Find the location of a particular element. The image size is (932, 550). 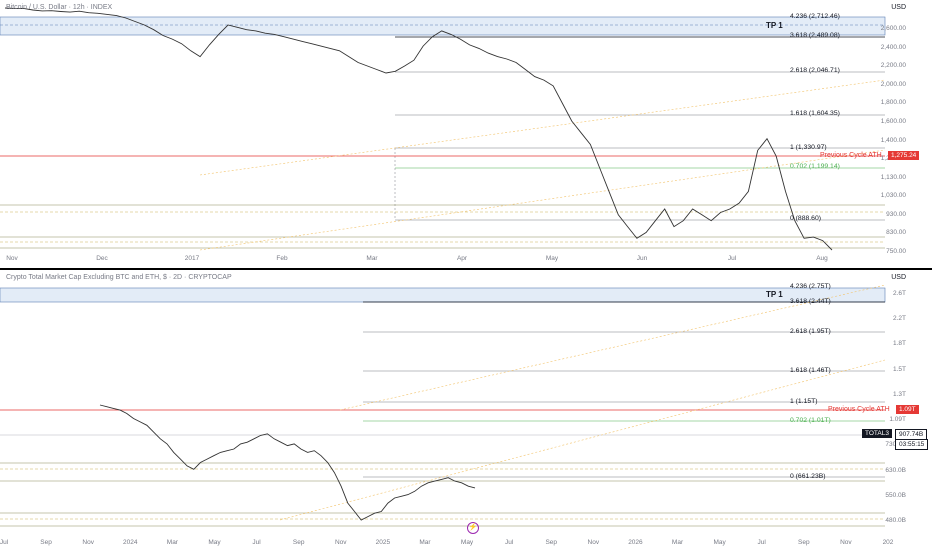

price-series-line is located at coordinates (287, 462).